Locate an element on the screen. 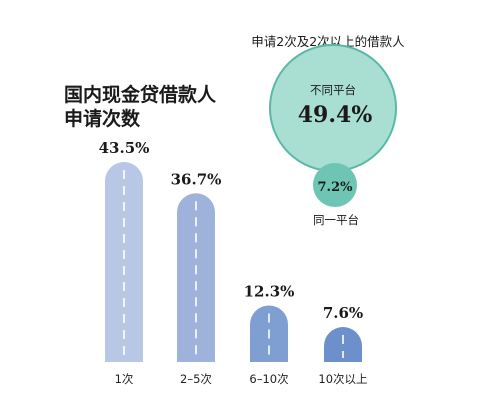 The width and height of the screenshot is (479, 400). bubble-title: 申请2次及2次以上的借款人 is located at coordinates (328, 41).